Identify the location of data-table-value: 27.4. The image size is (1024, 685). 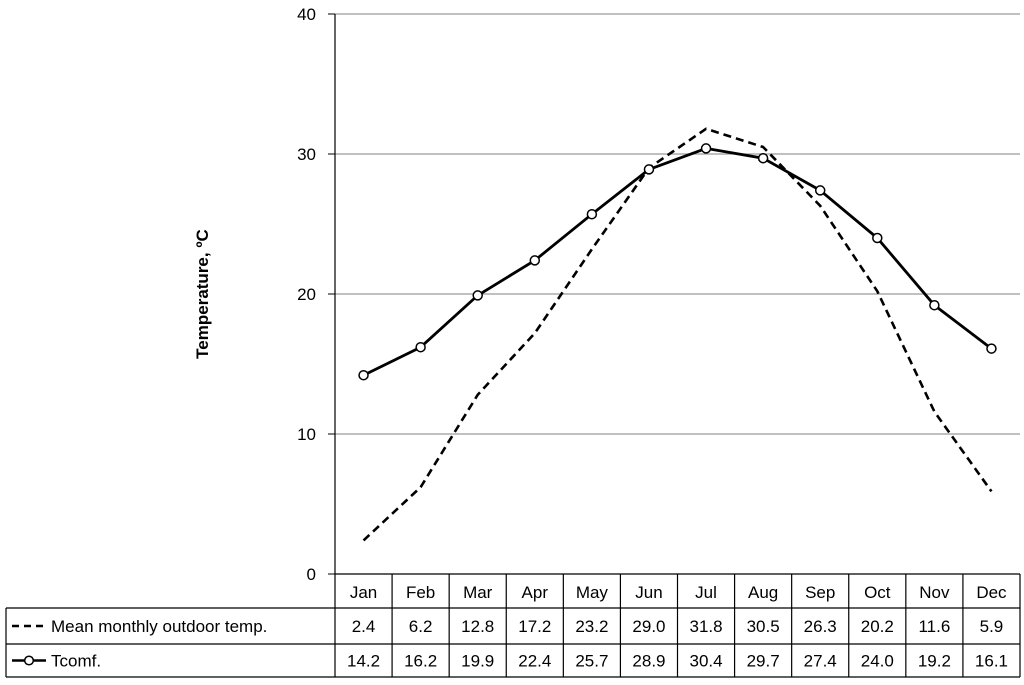
(820, 661).